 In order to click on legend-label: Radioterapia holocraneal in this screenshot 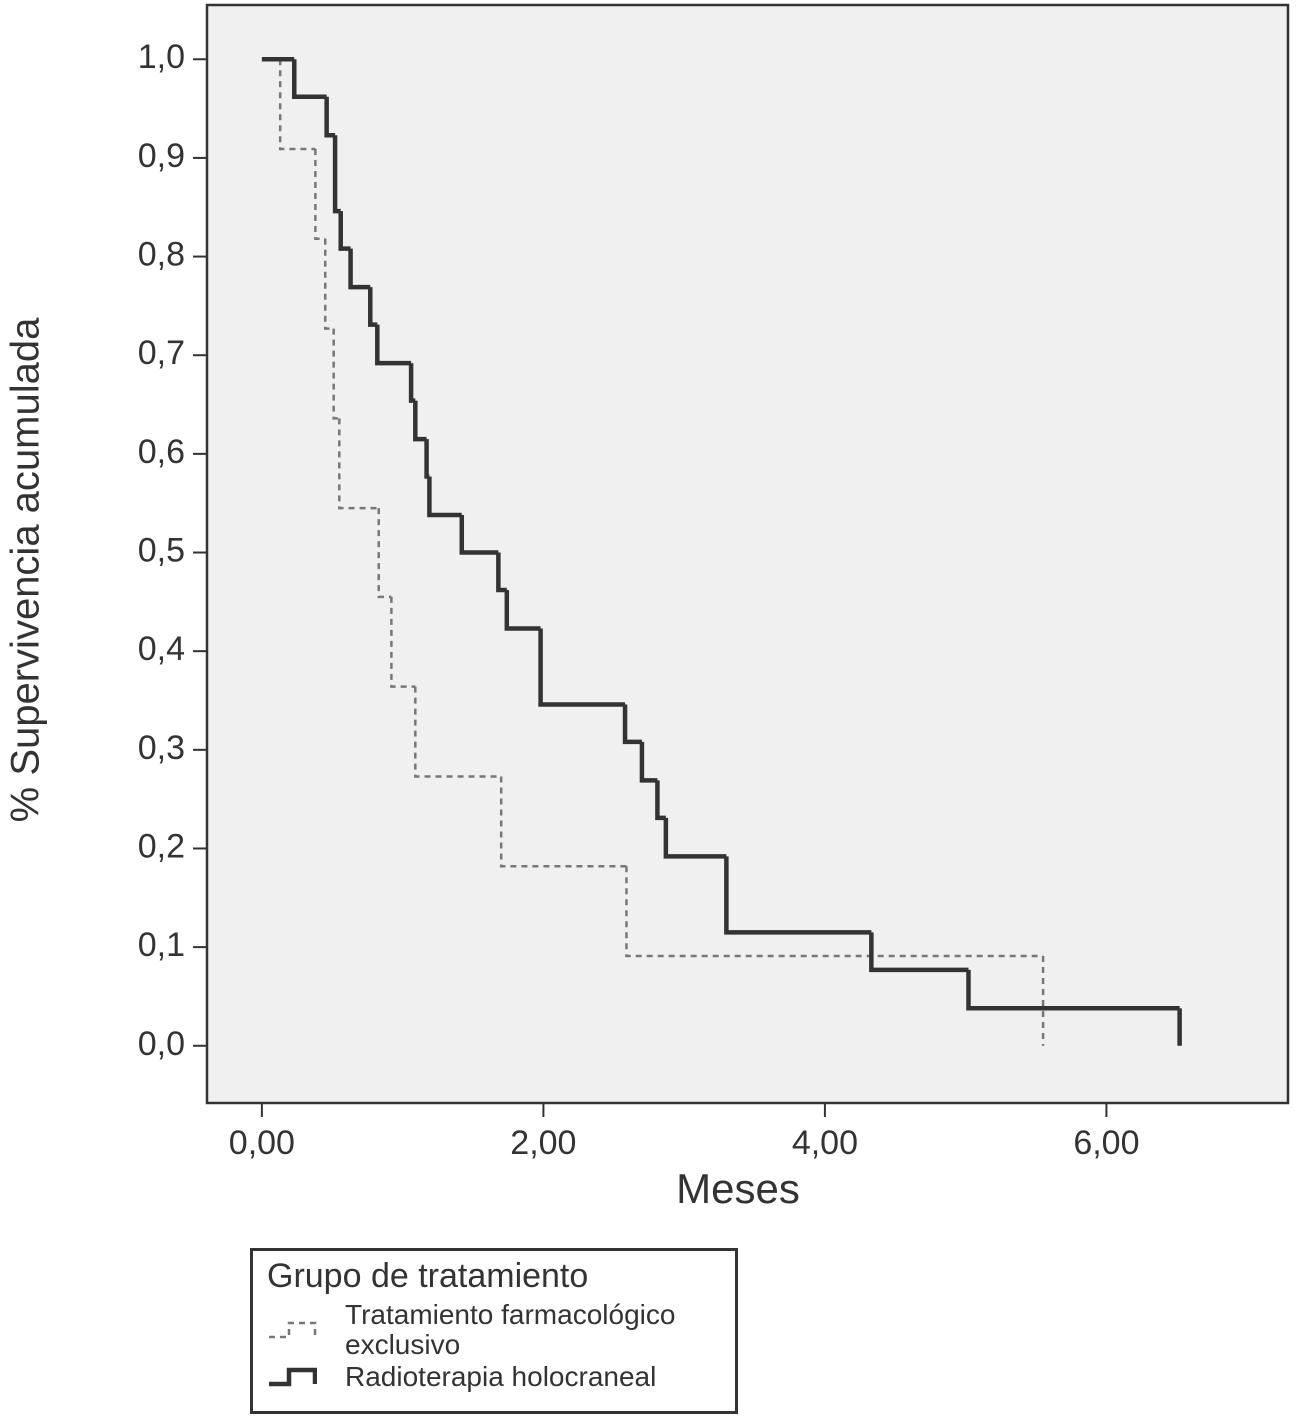, I will do `click(501, 1376)`.